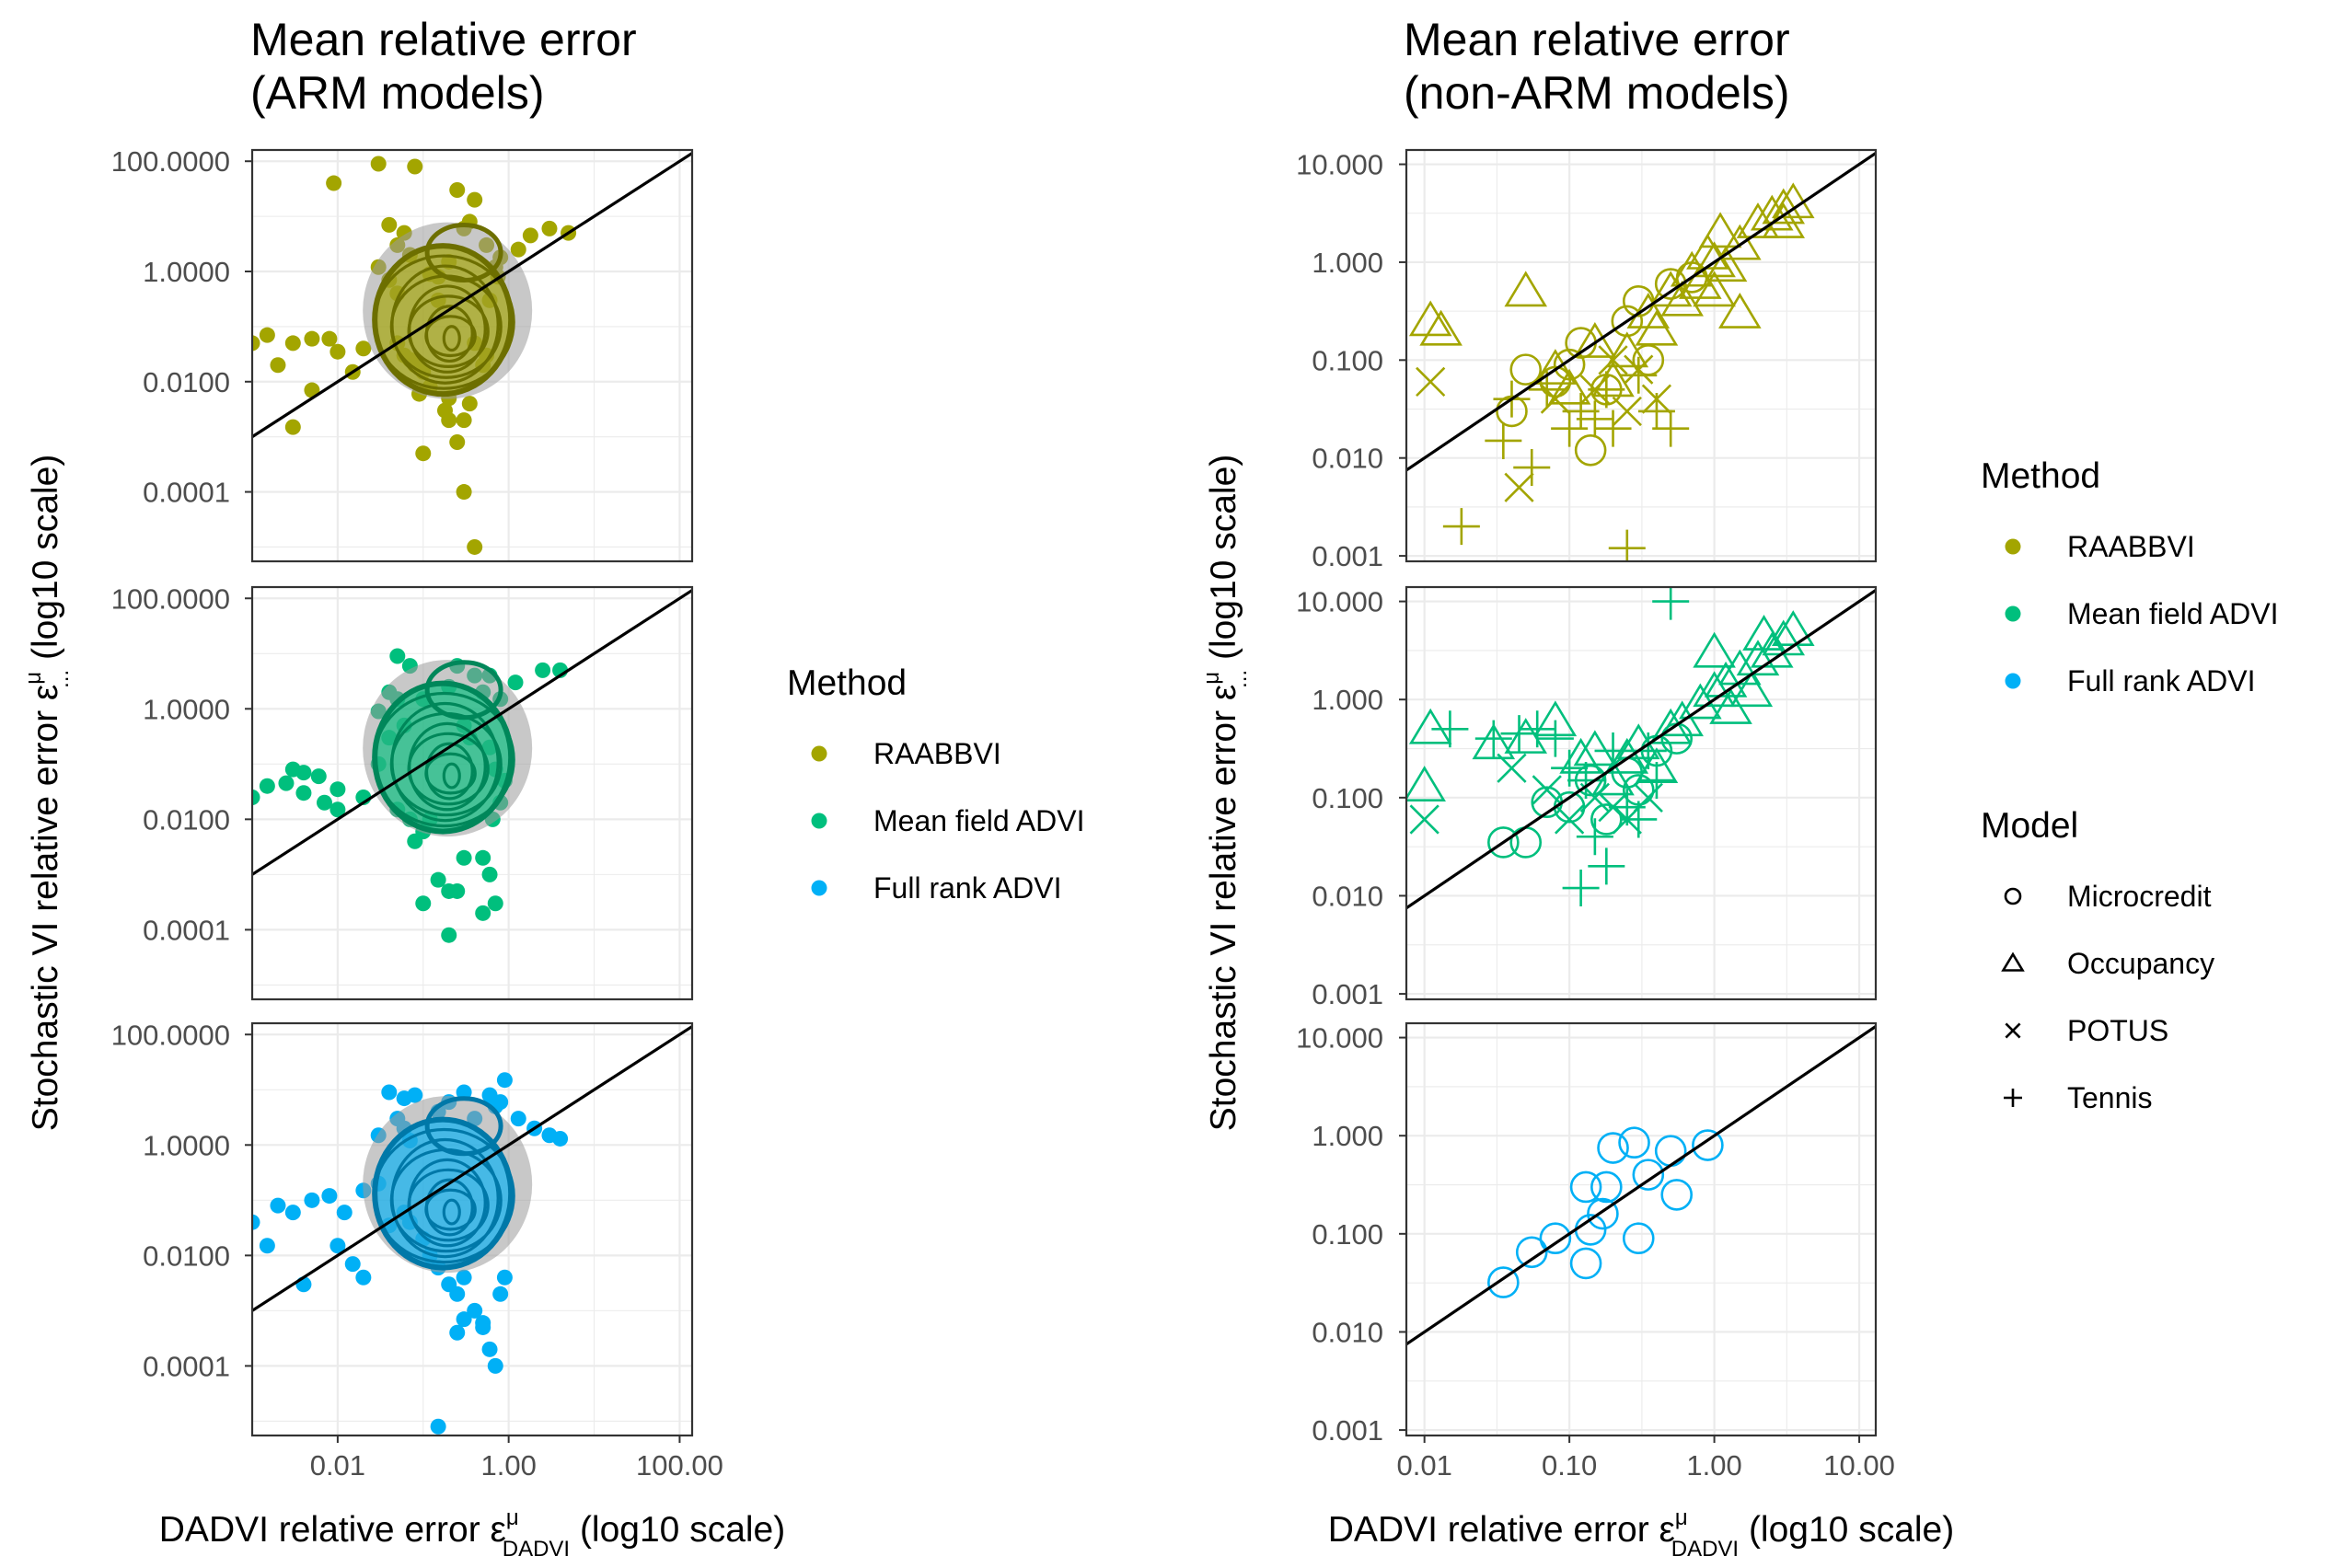 The height and width of the screenshot is (1568, 2347). What do you see at coordinates (186, 930) in the screenshot?
I see `y-tick-label: 0.0001` at bounding box center [186, 930].